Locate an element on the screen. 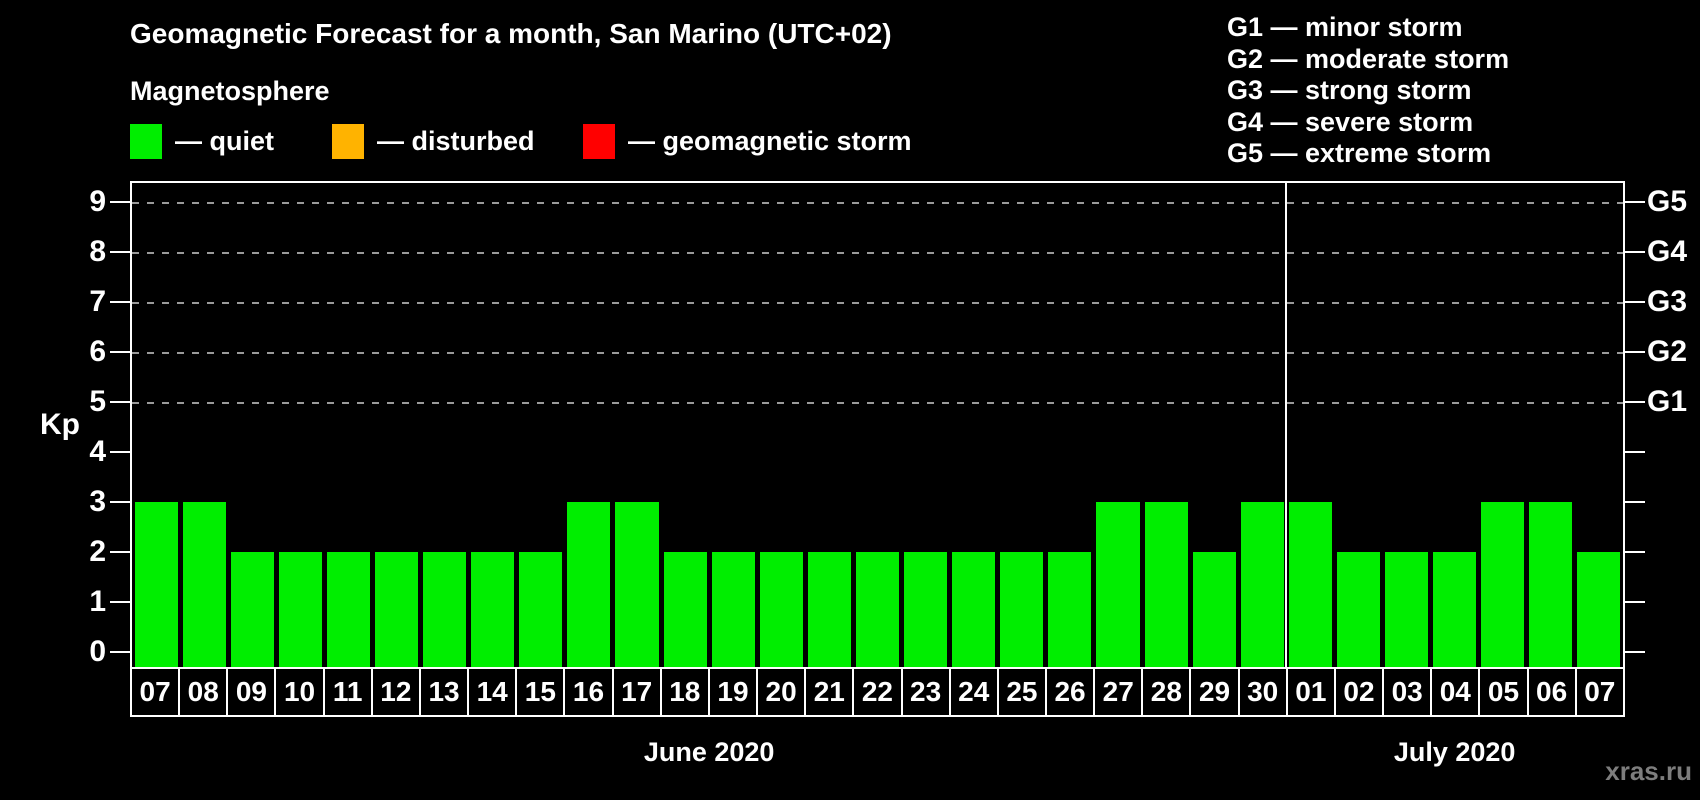 The image size is (1700, 800). y-axis-tick-label-6: 6 is located at coordinates (97, 351).